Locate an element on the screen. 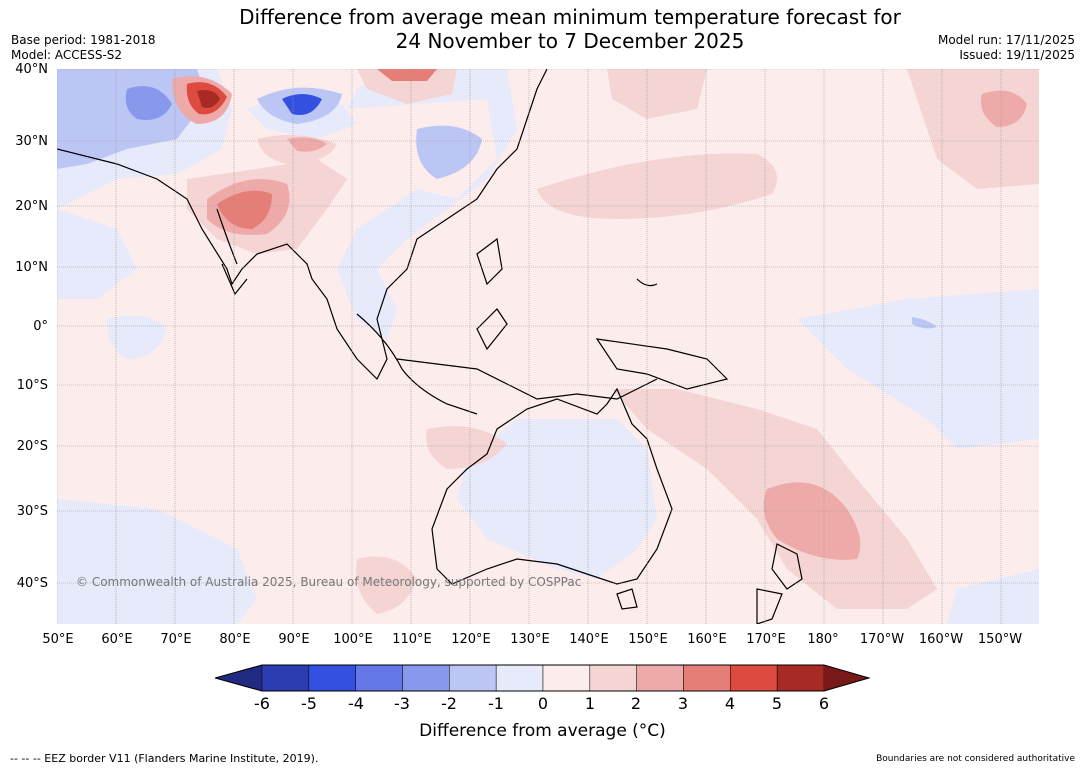  lat-label: 10°S is located at coordinates (32, 385).